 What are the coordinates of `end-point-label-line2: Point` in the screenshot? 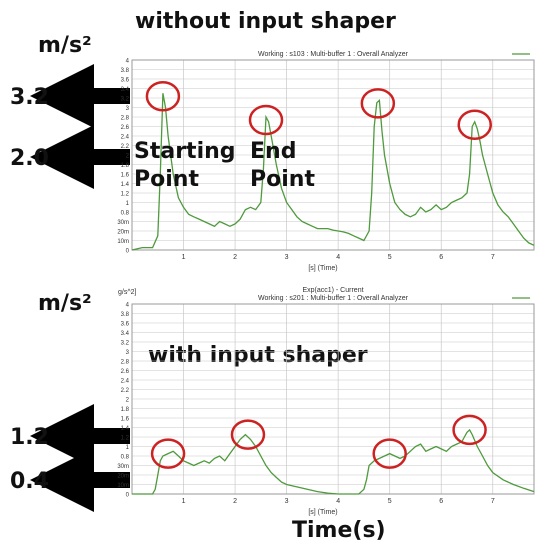 It's located at (282, 179).